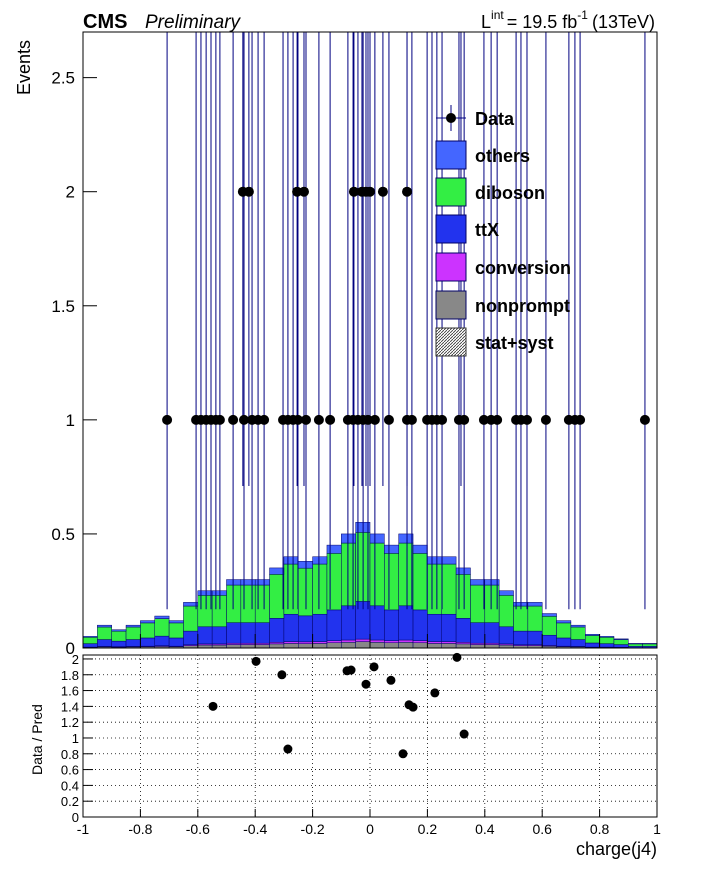  I want to click on cms-label: CMS, so click(105, 22).